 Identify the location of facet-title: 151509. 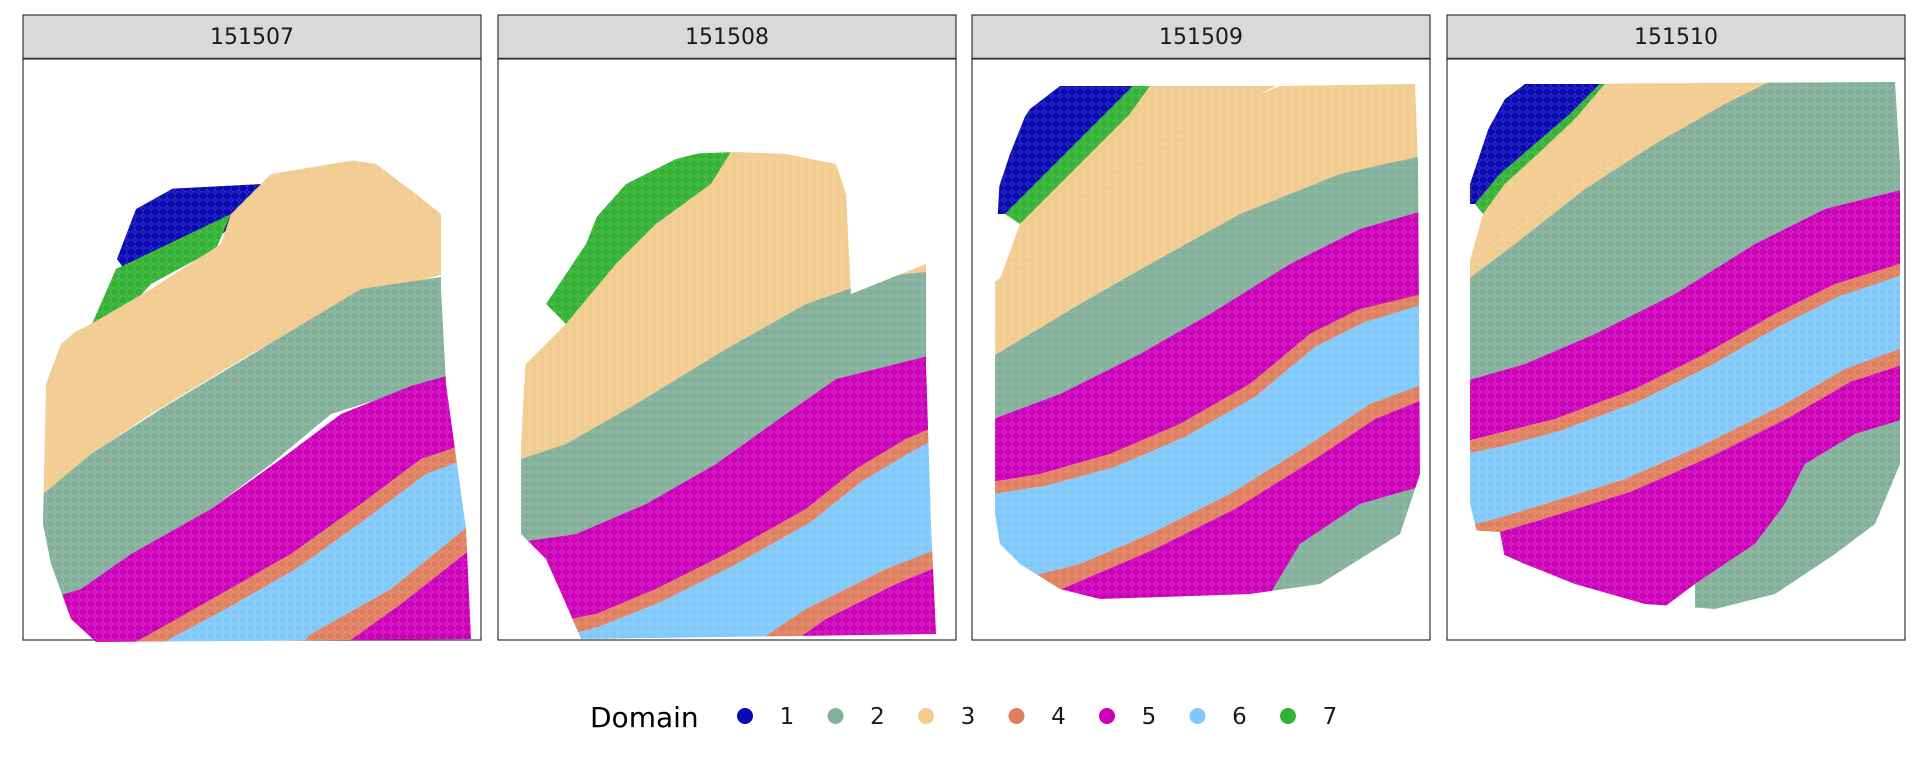
(1201, 37).